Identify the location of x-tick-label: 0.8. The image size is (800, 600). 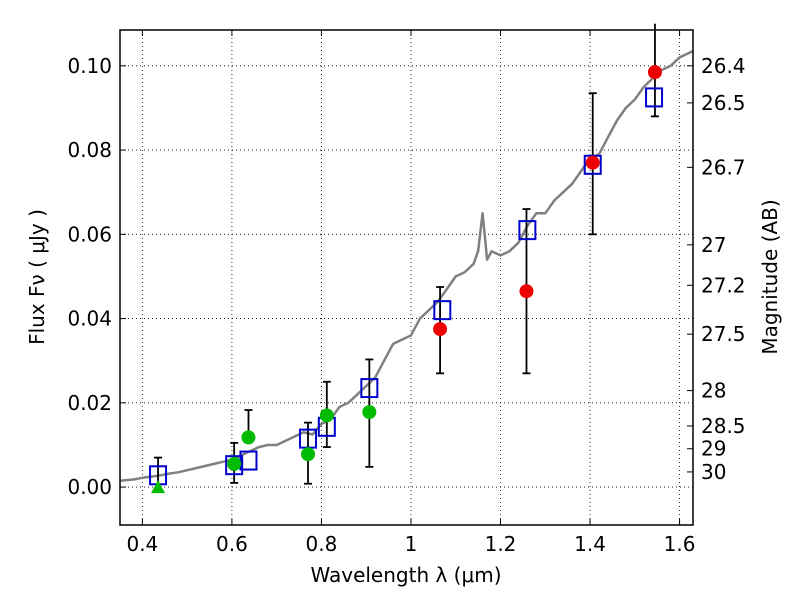
(322, 544).